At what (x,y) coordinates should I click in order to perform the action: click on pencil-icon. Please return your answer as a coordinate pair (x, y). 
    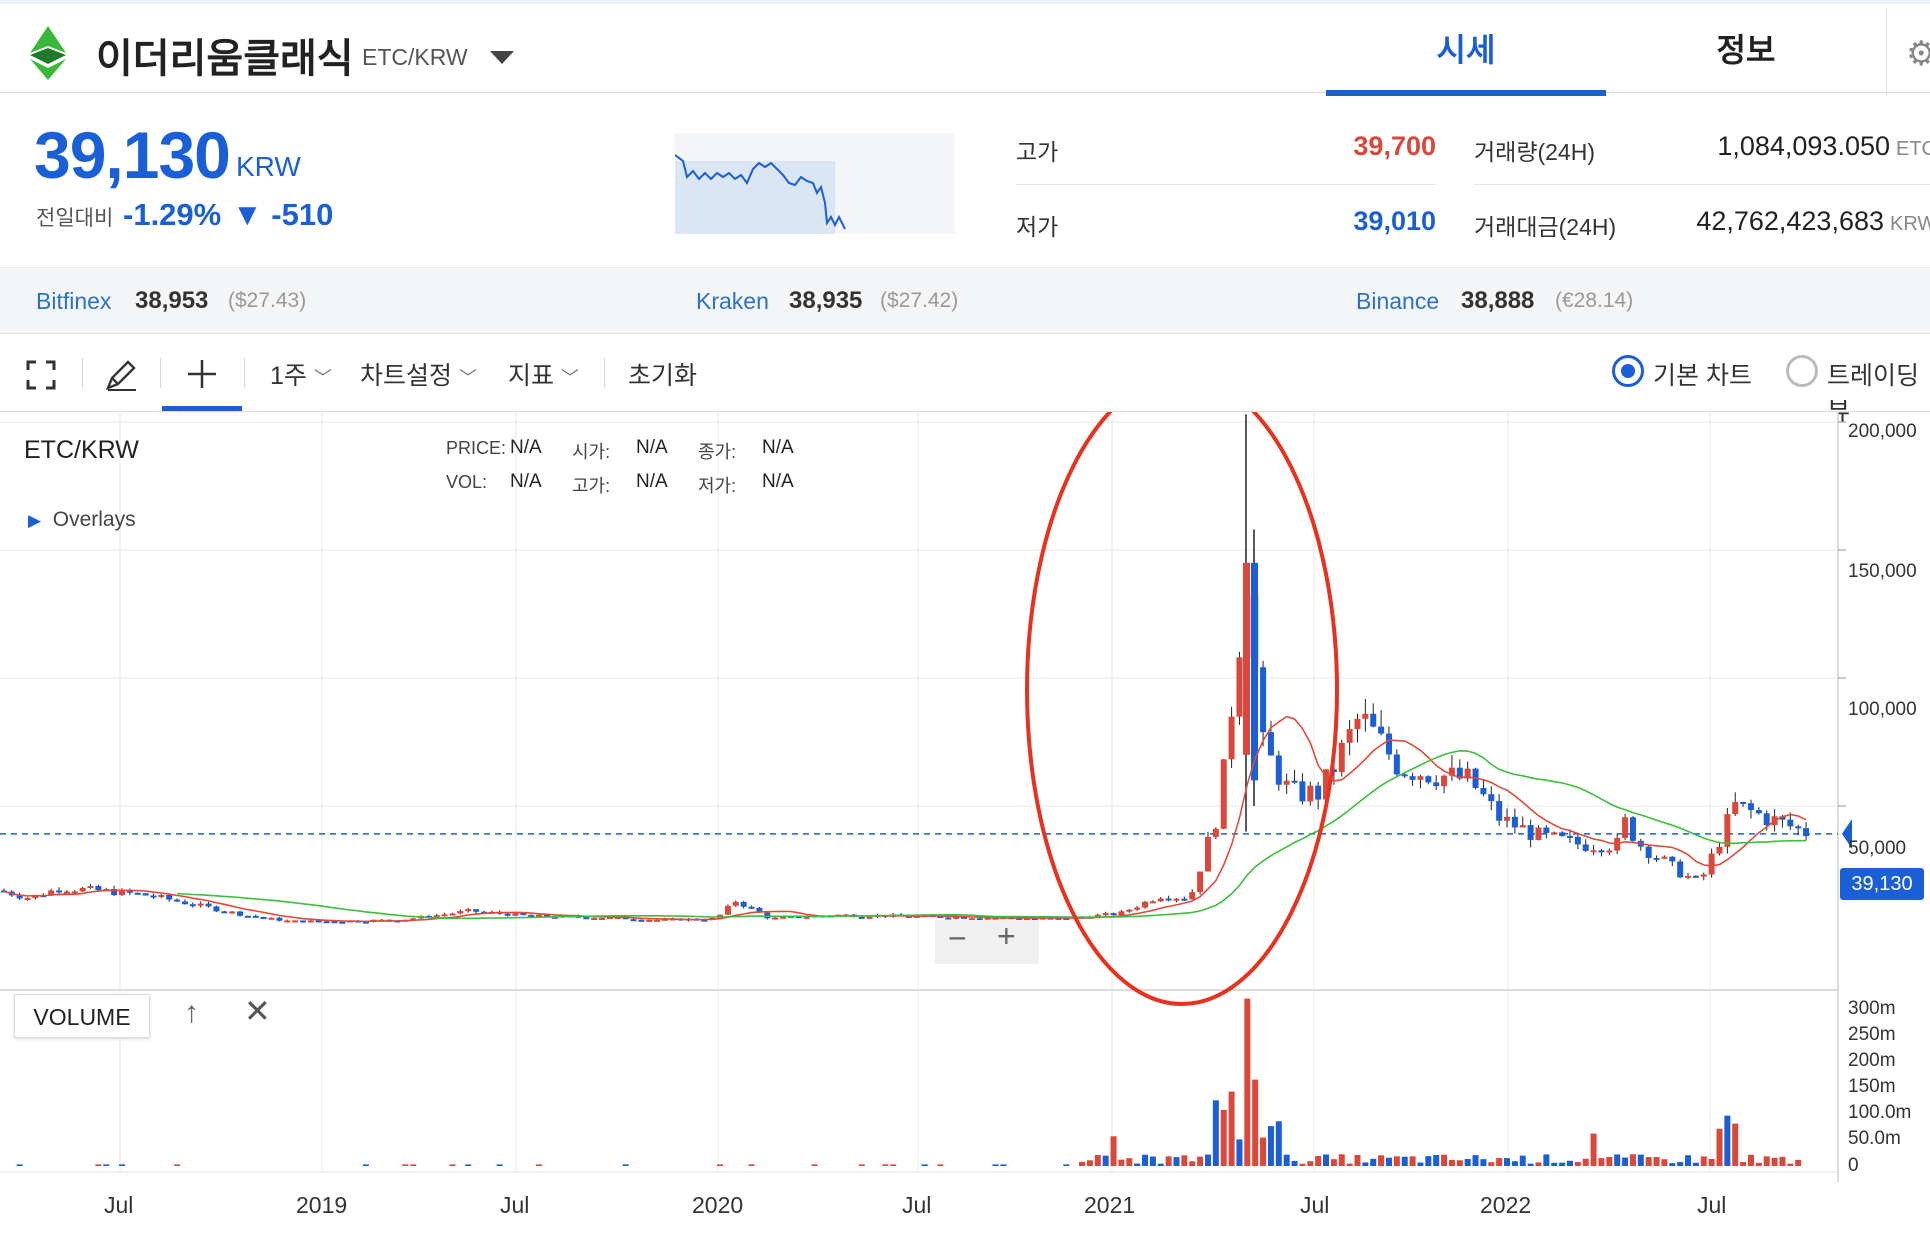
    Looking at the image, I should click on (121, 375).